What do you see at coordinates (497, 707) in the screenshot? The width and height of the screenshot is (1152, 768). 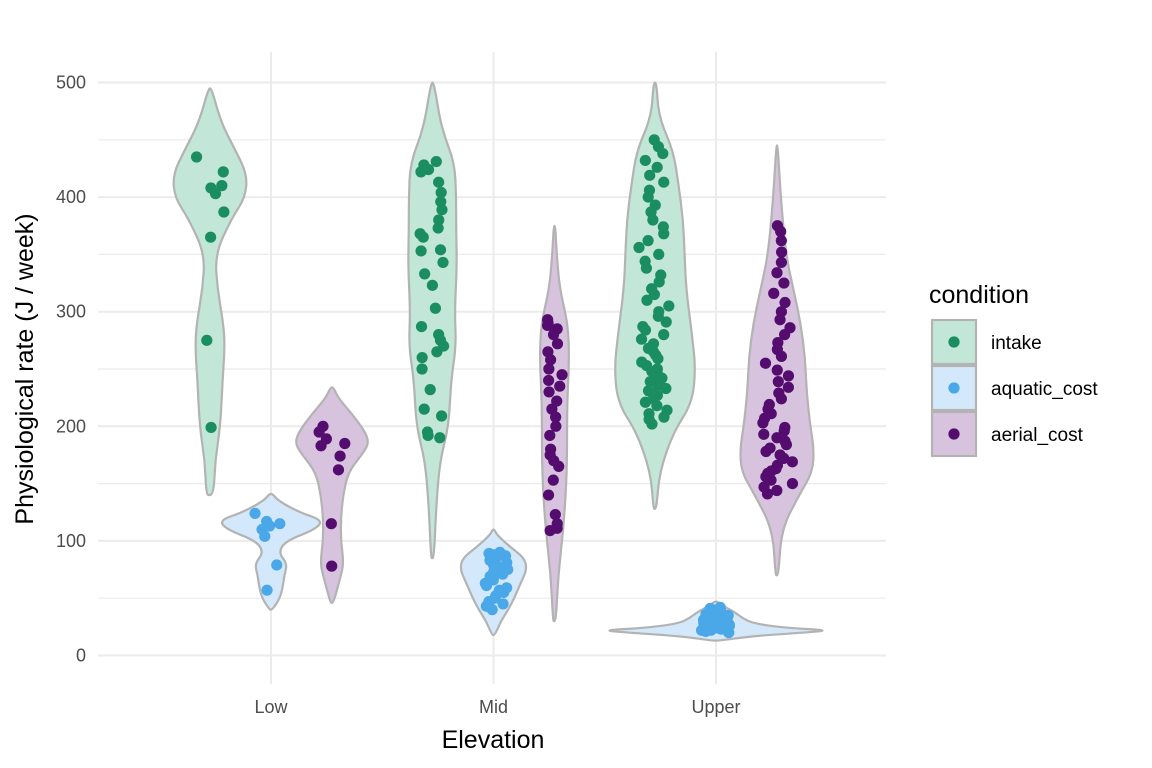 I see `x-axis-ticks: Low Mid Upper` at bounding box center [497, 707].